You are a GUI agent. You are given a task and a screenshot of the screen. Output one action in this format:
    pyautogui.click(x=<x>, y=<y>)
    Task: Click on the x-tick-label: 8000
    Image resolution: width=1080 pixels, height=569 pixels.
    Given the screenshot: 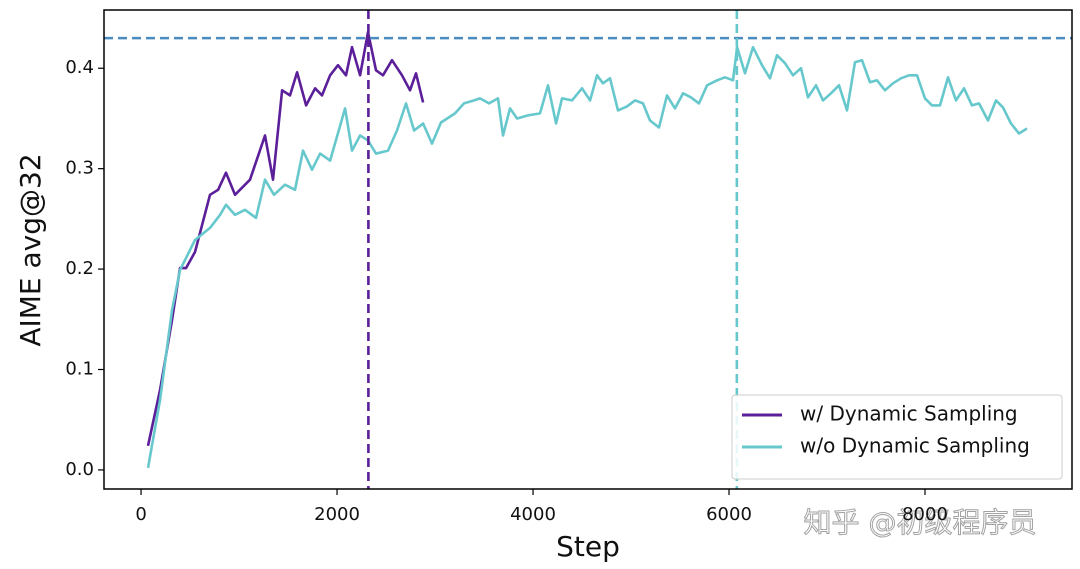 What is the action you would take?
    pyautogui.click(x=925, y=514)
    